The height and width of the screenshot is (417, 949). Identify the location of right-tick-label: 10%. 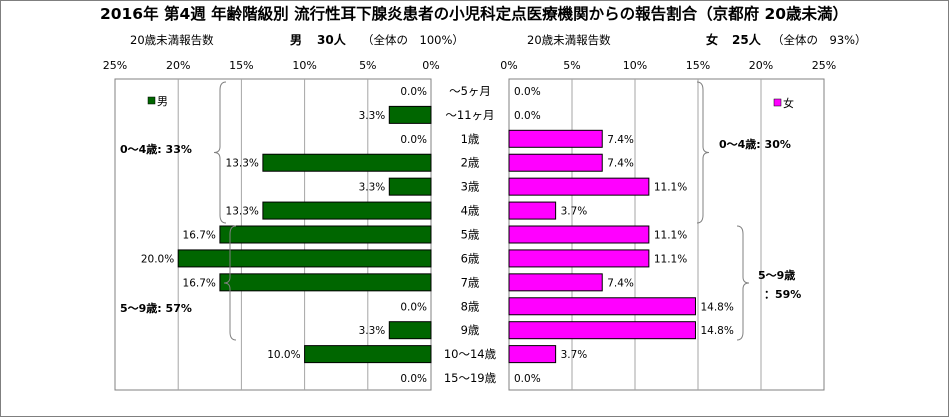
(635, 65).